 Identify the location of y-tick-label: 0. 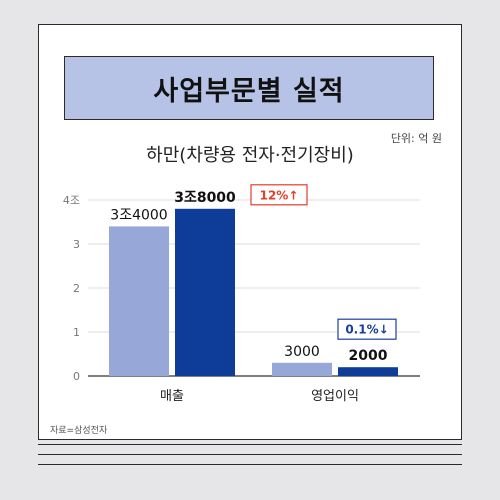
(76, 376).